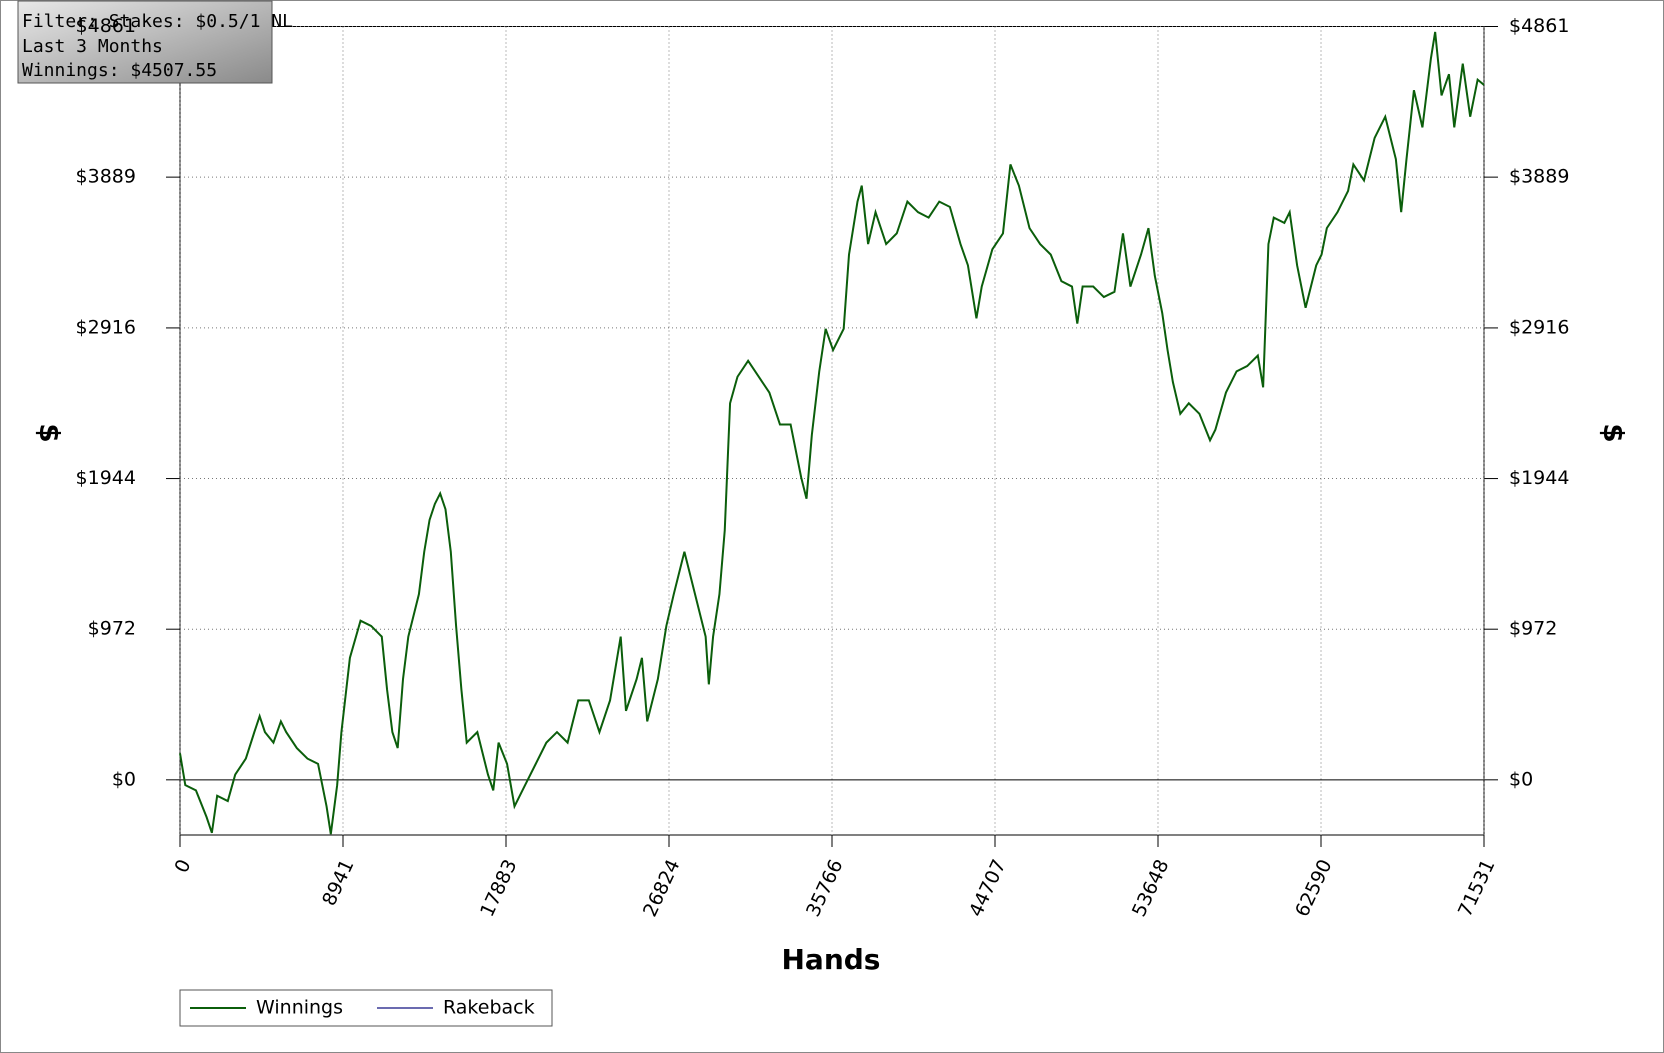 Image resolution: width=1664 pixels, height=1053 pixels. Describe the element at coordinates (1613, 432) in the screenshot. I see `y2-axis-label: $` at that location.